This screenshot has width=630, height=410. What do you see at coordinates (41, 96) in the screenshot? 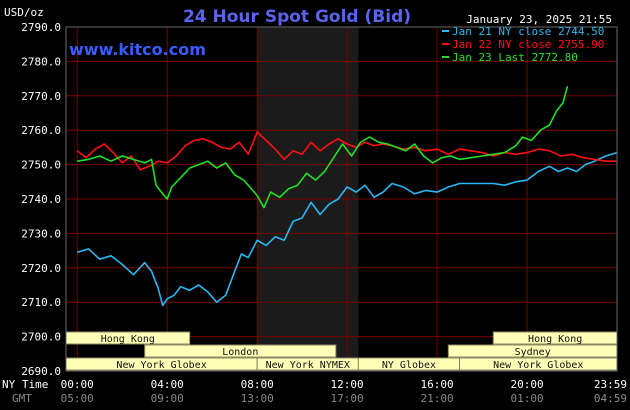
I see `y-tick-label: 2770.0` at bounding box center [41, 96].